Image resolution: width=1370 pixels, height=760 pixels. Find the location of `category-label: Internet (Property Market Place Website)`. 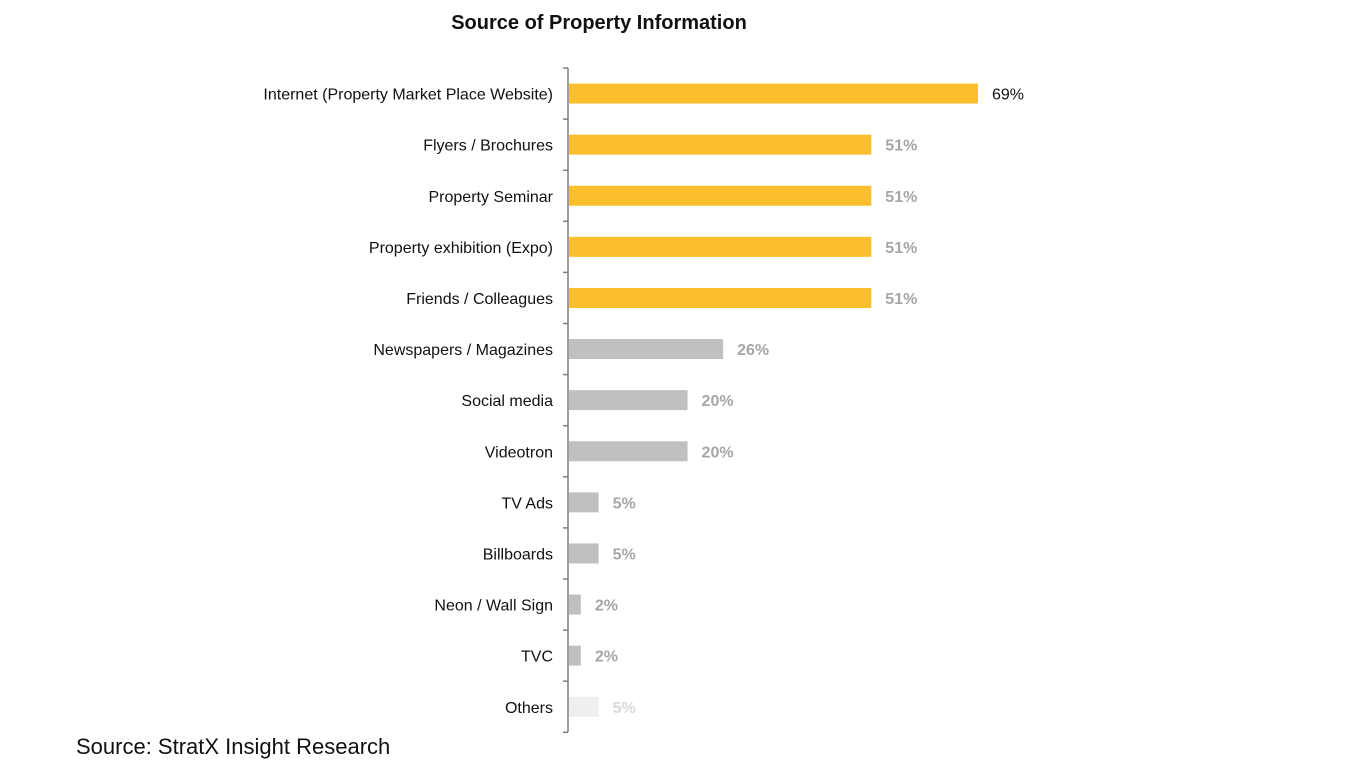

category-label: Internet (Property Market Place Website) is located at coordinates (408, 95).